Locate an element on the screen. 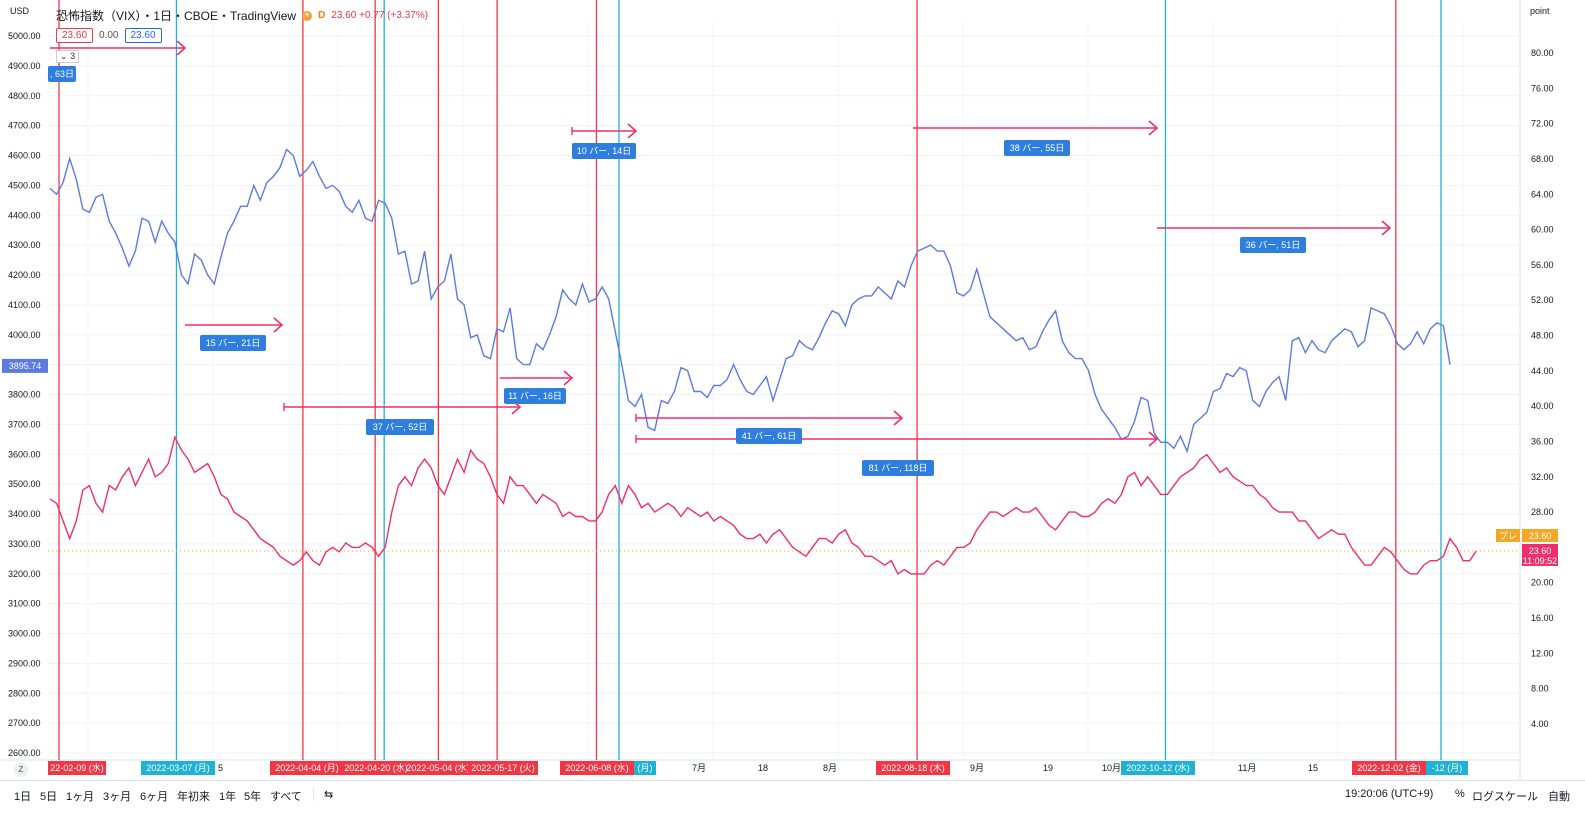 Image resolution: width=1585 pixels, height=819 pixels. x-axis-date-label: (月) is located at coordinates (645, 768).